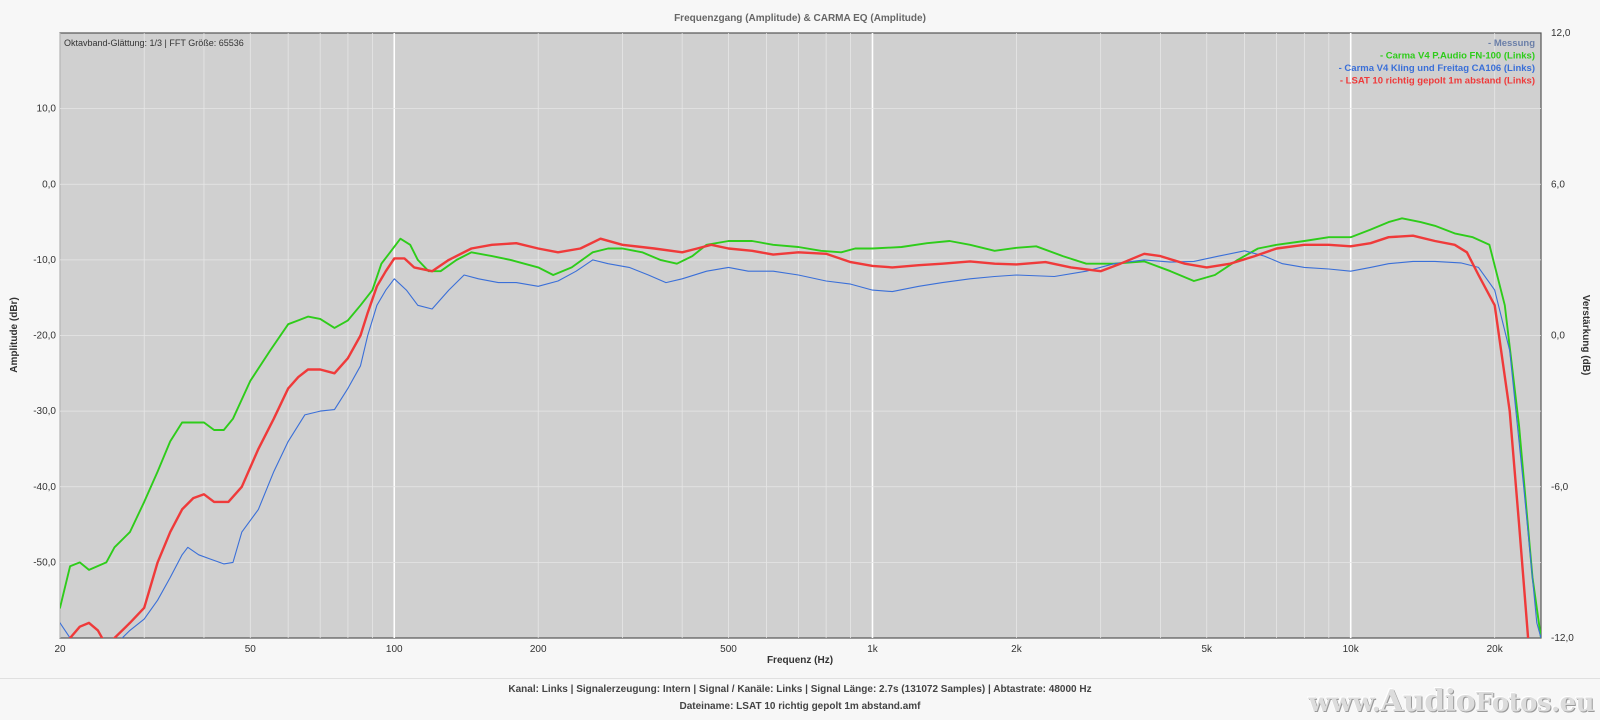  Describe the element at coordinates (1562, 638) in the screenshot. I see `y2-tick-label: -12,0` at that location.